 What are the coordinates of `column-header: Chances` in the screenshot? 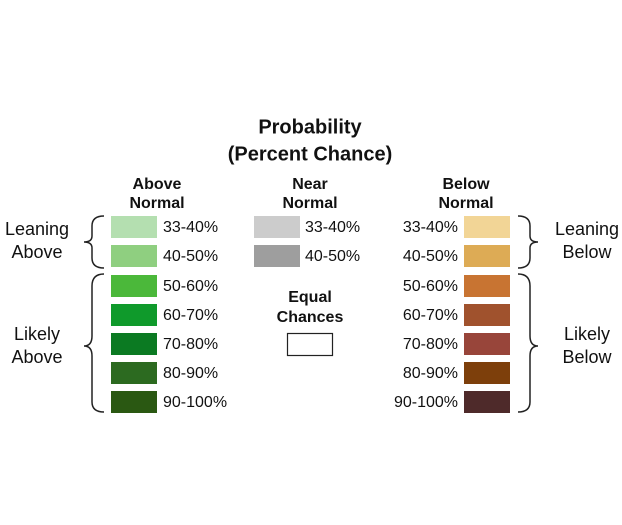 It's located at (310, 317).